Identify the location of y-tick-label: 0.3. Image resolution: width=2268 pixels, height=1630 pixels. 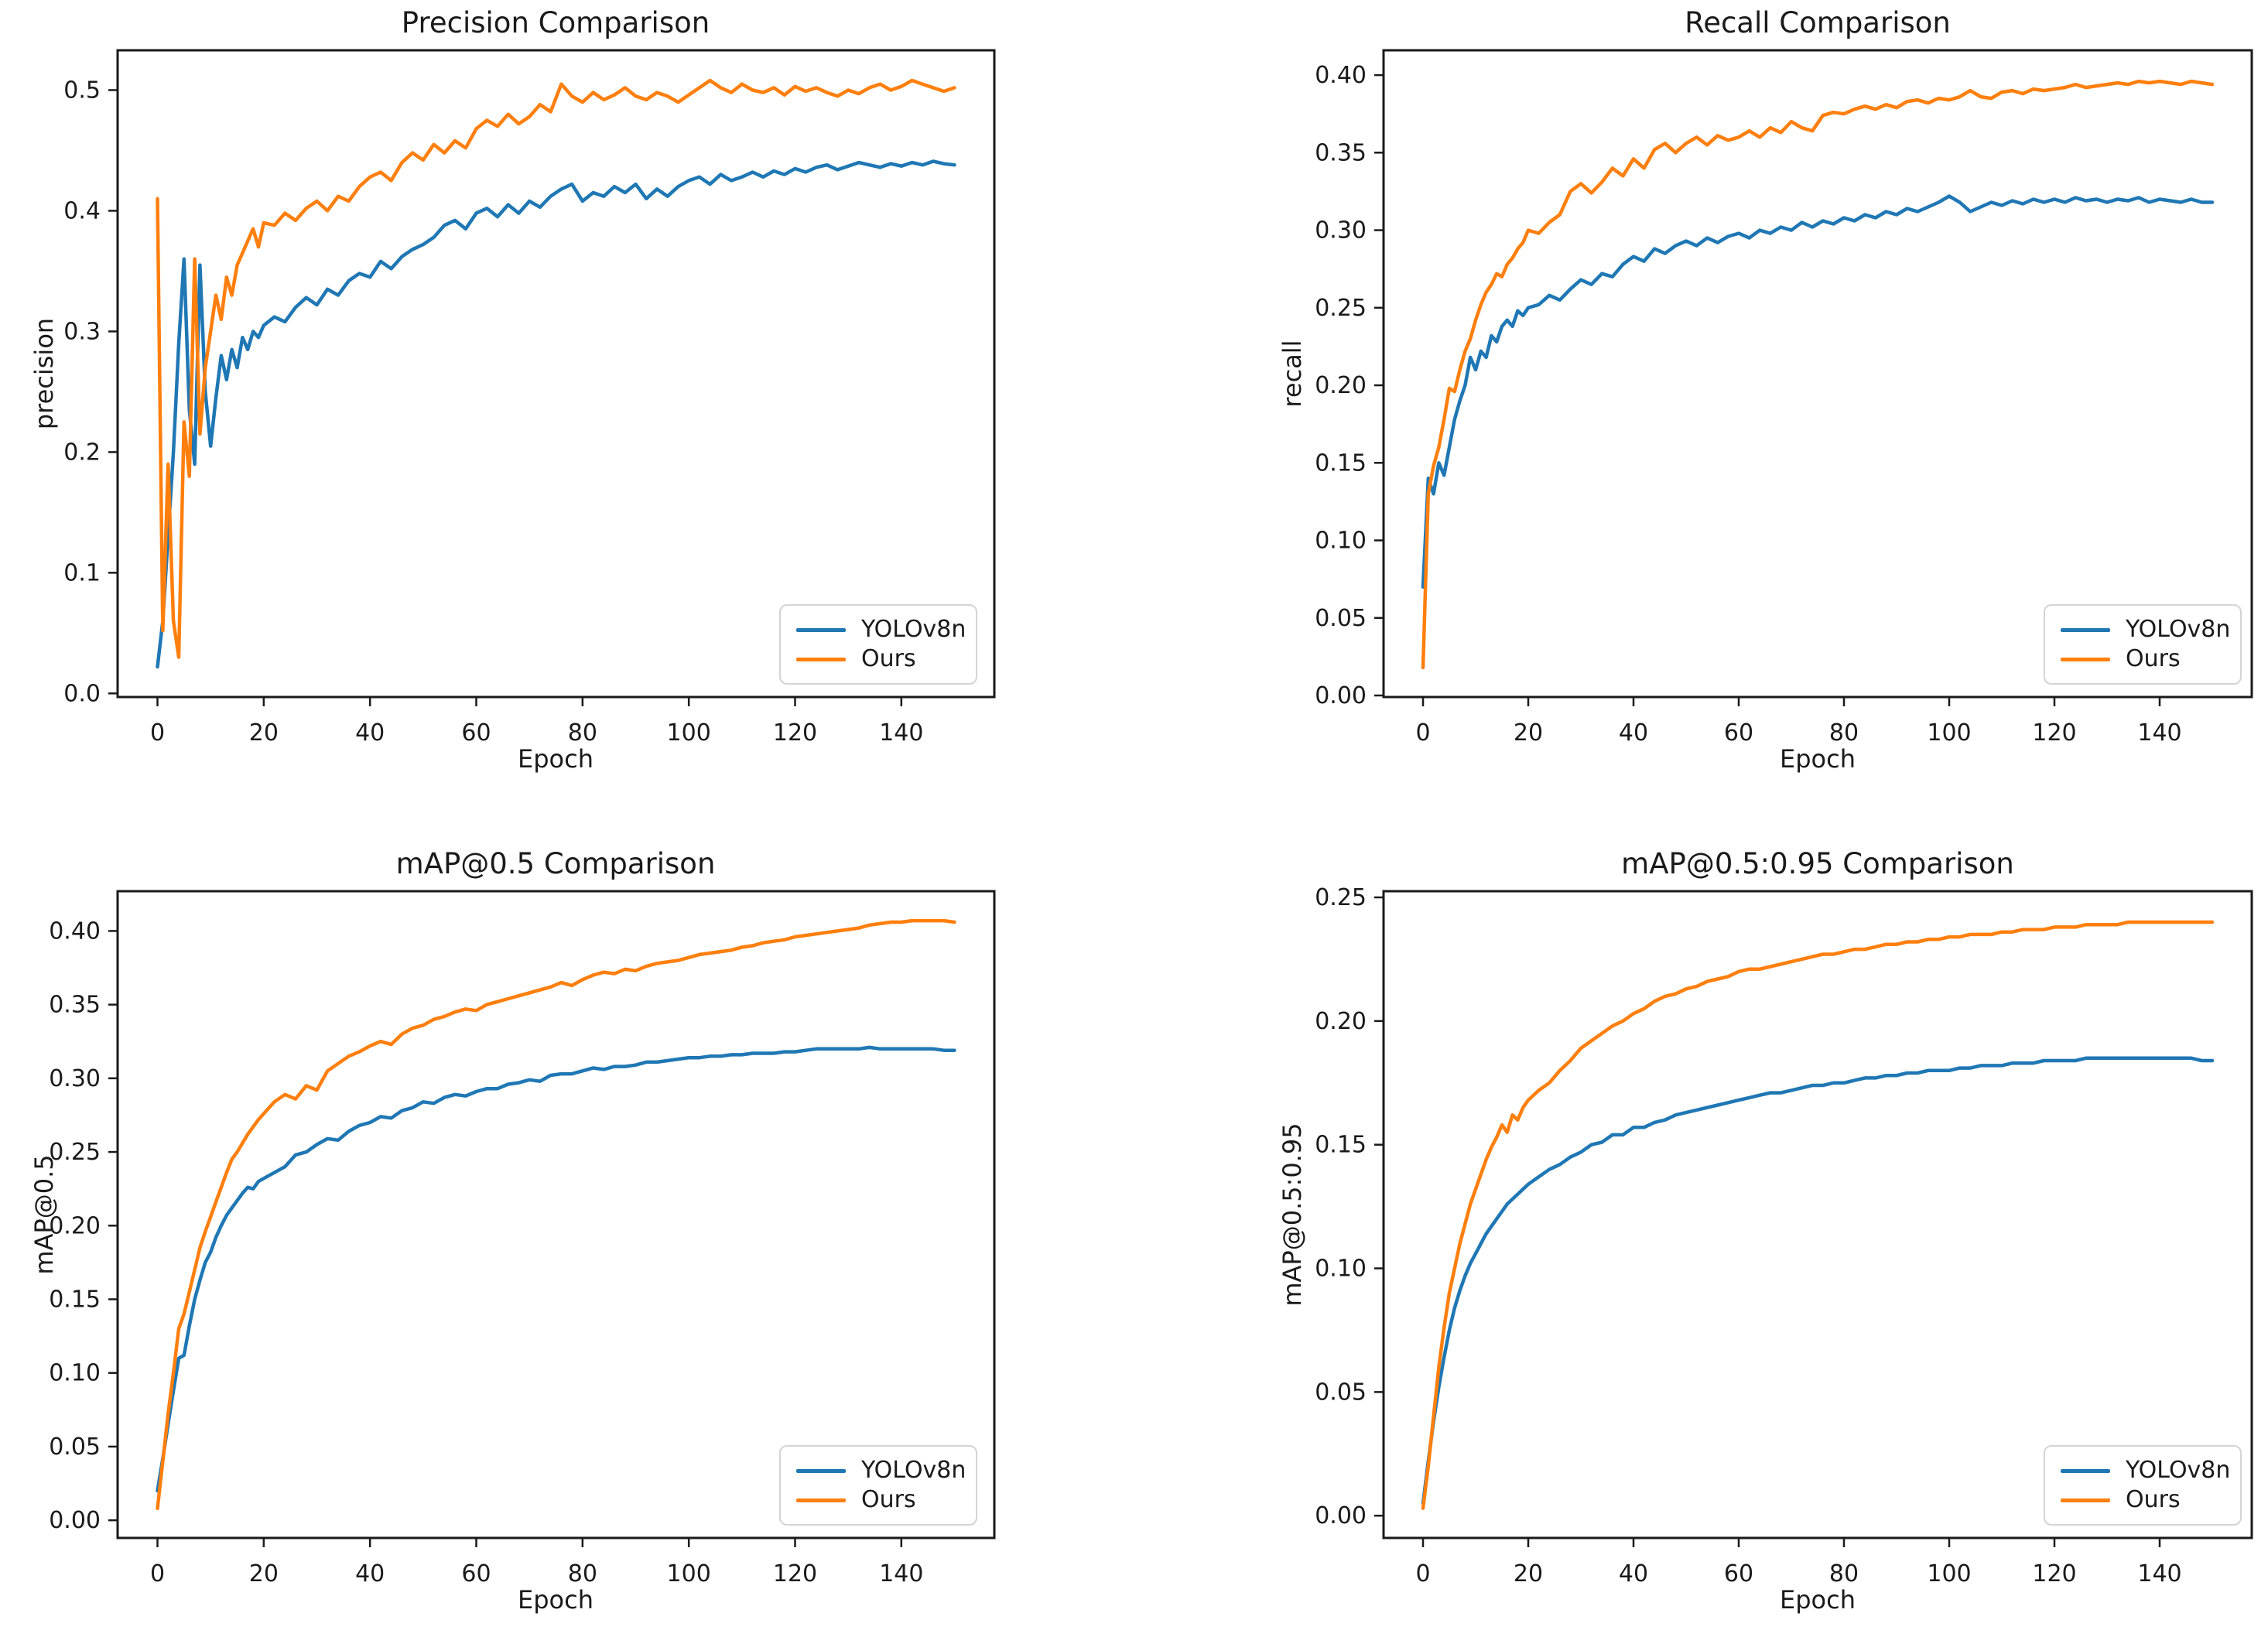
(82, 331).